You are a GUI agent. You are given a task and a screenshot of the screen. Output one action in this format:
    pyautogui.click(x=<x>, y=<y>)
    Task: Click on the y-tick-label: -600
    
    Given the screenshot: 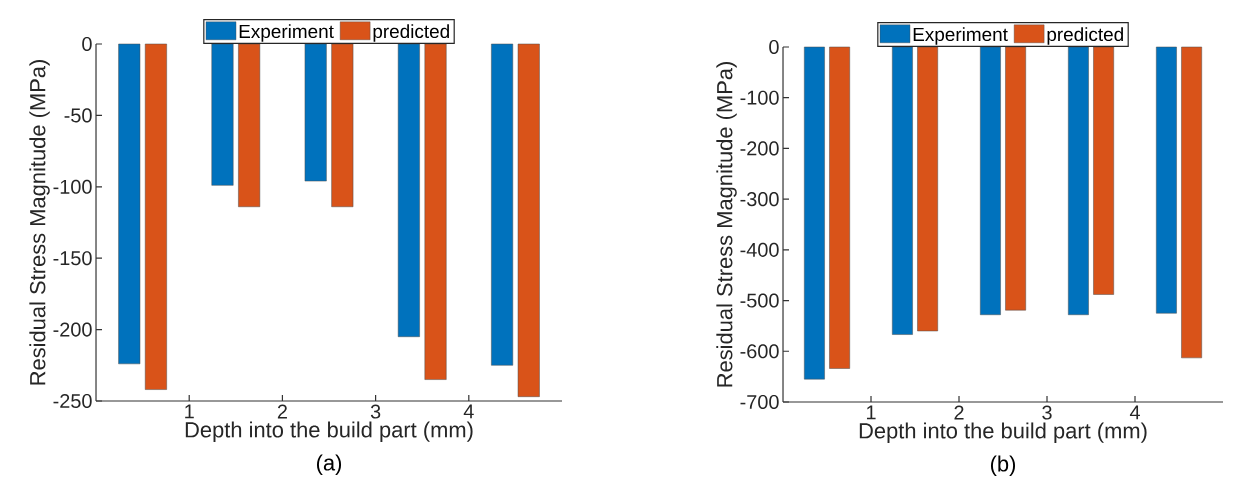 What is the action you would take?
    pyautogui.click(x=759, y=351)
    